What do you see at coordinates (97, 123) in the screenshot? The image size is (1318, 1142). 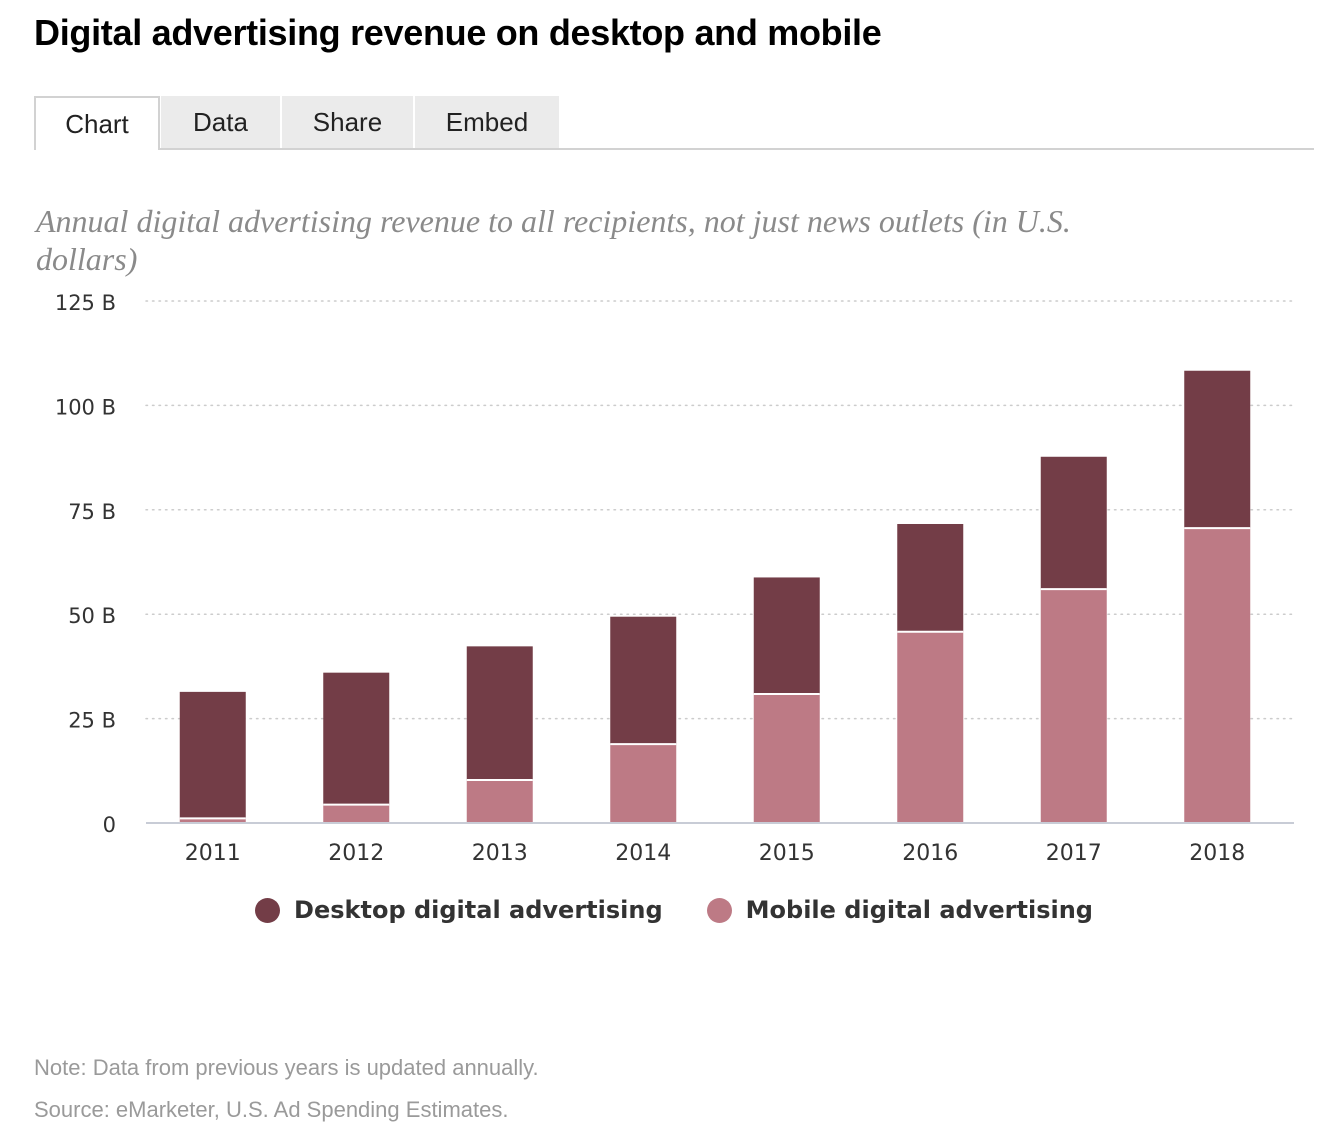 I see `tab-chart: Chart` at bounding box center [97, 123].